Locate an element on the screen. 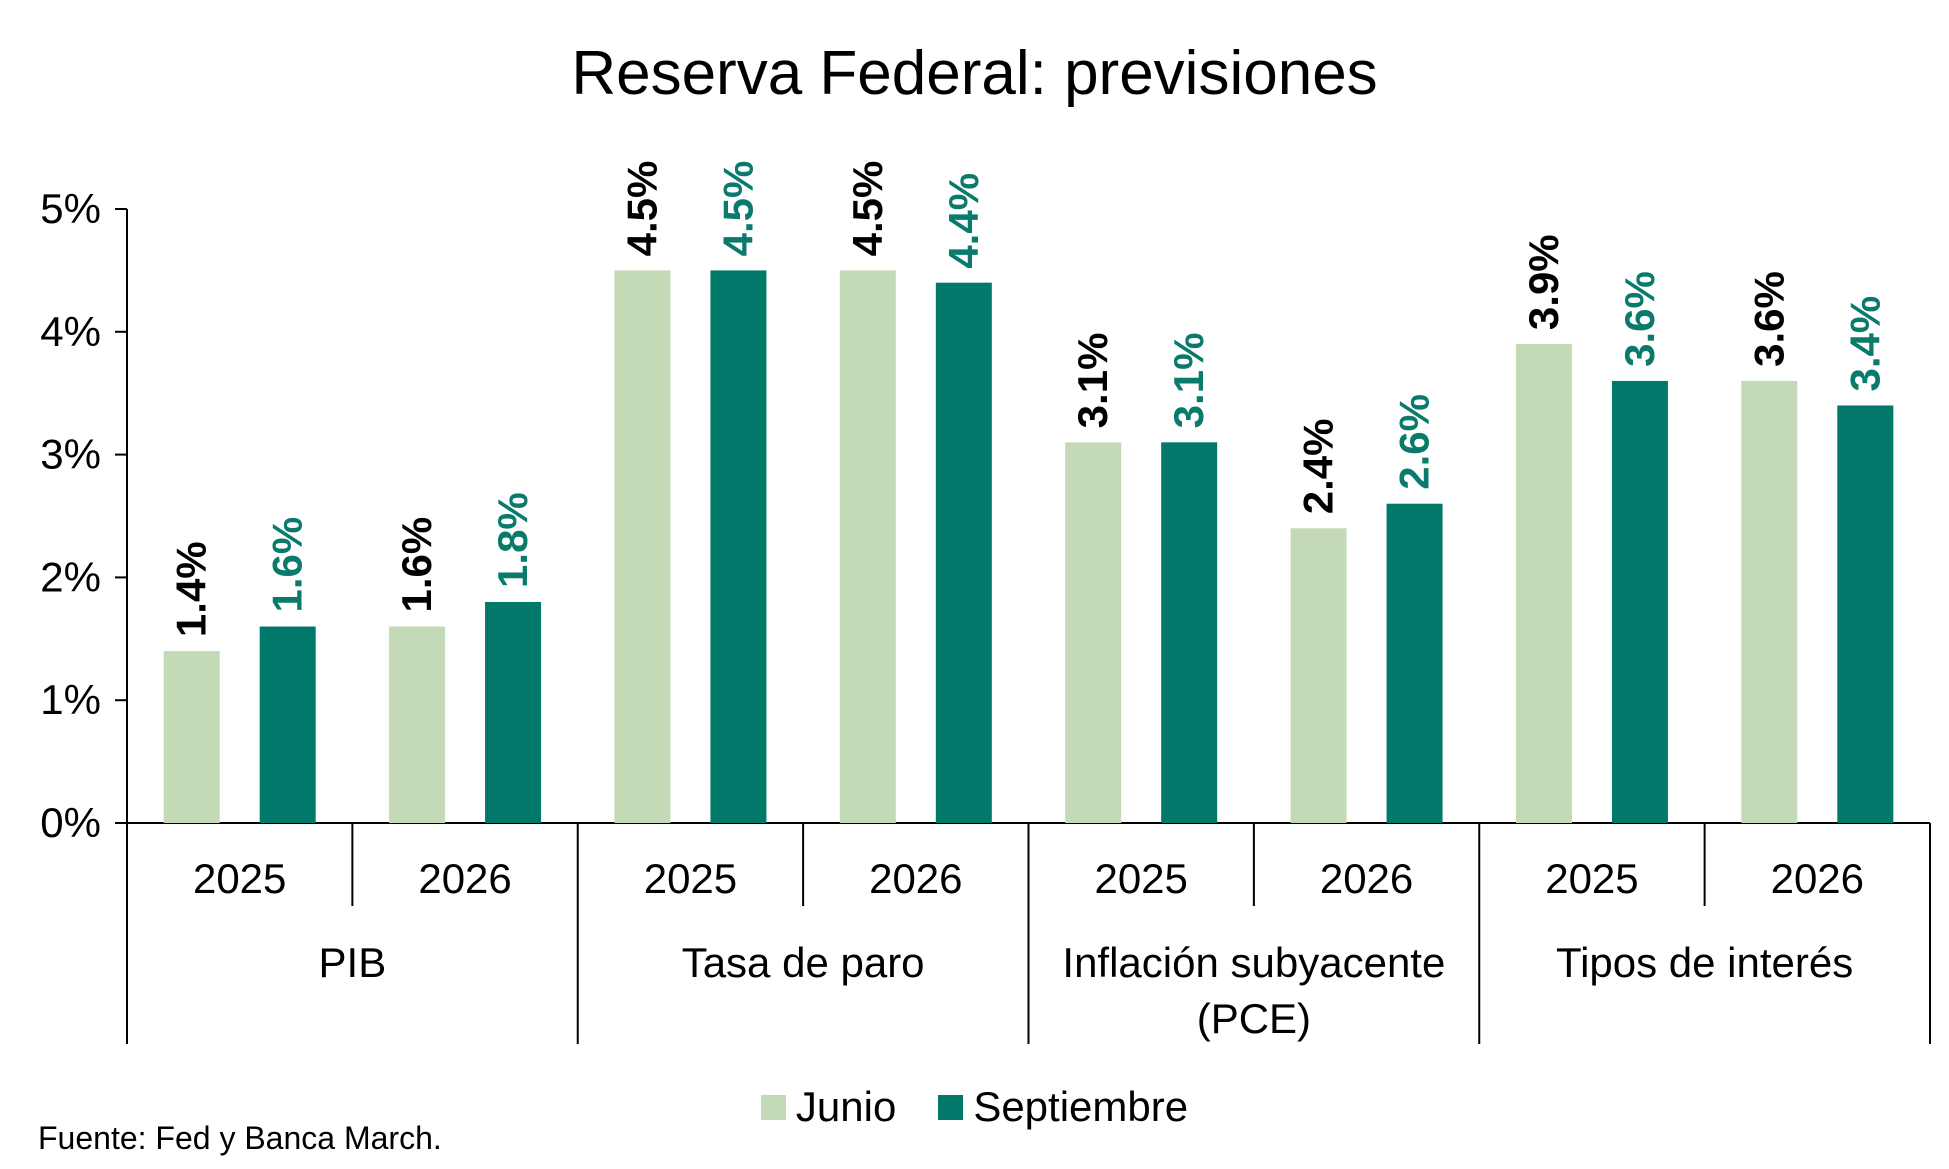  source-note: Fuente: Fed y Banca March. is located at coordinates (240, 1138).